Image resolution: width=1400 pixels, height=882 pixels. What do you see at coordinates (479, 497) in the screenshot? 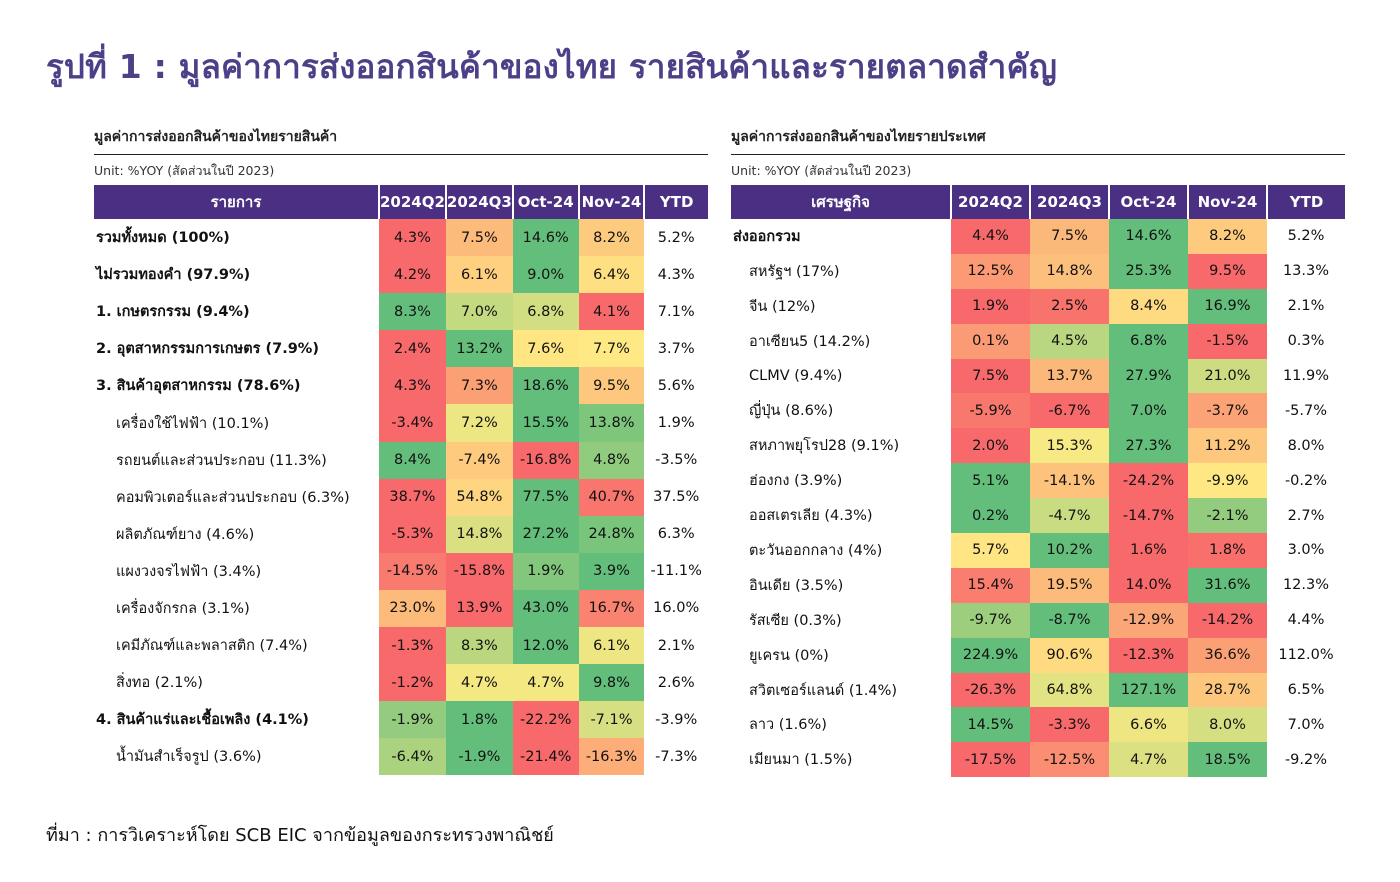
I see `heat-cell: 54.8%` at bounding box center [479, 497].